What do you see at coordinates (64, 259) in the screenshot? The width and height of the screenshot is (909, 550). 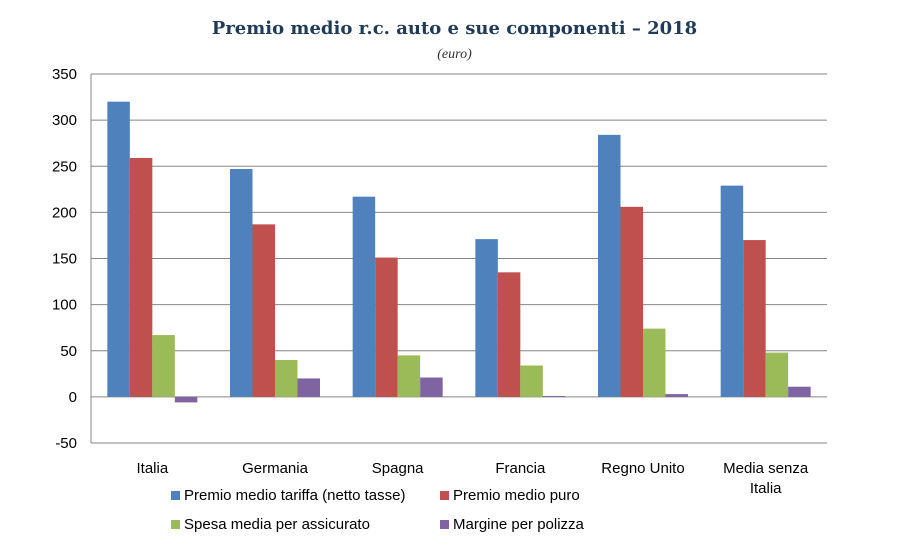 I see `y-tick-label: 150` at bounding box center [64, 259].